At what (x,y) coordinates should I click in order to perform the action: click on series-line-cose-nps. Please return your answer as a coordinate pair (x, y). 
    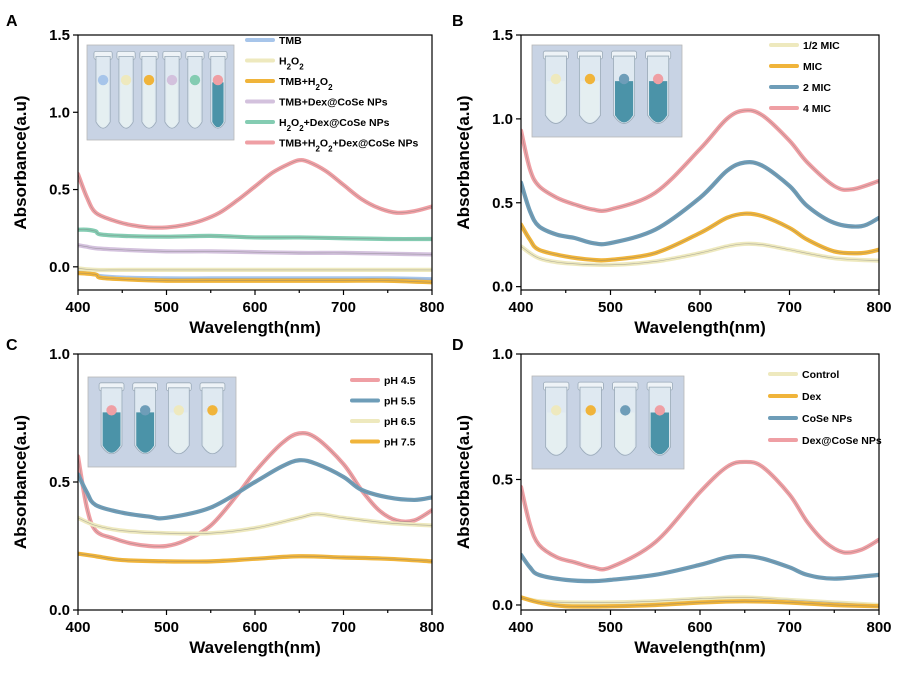
    Looking at the image, I should click on (700, 568).